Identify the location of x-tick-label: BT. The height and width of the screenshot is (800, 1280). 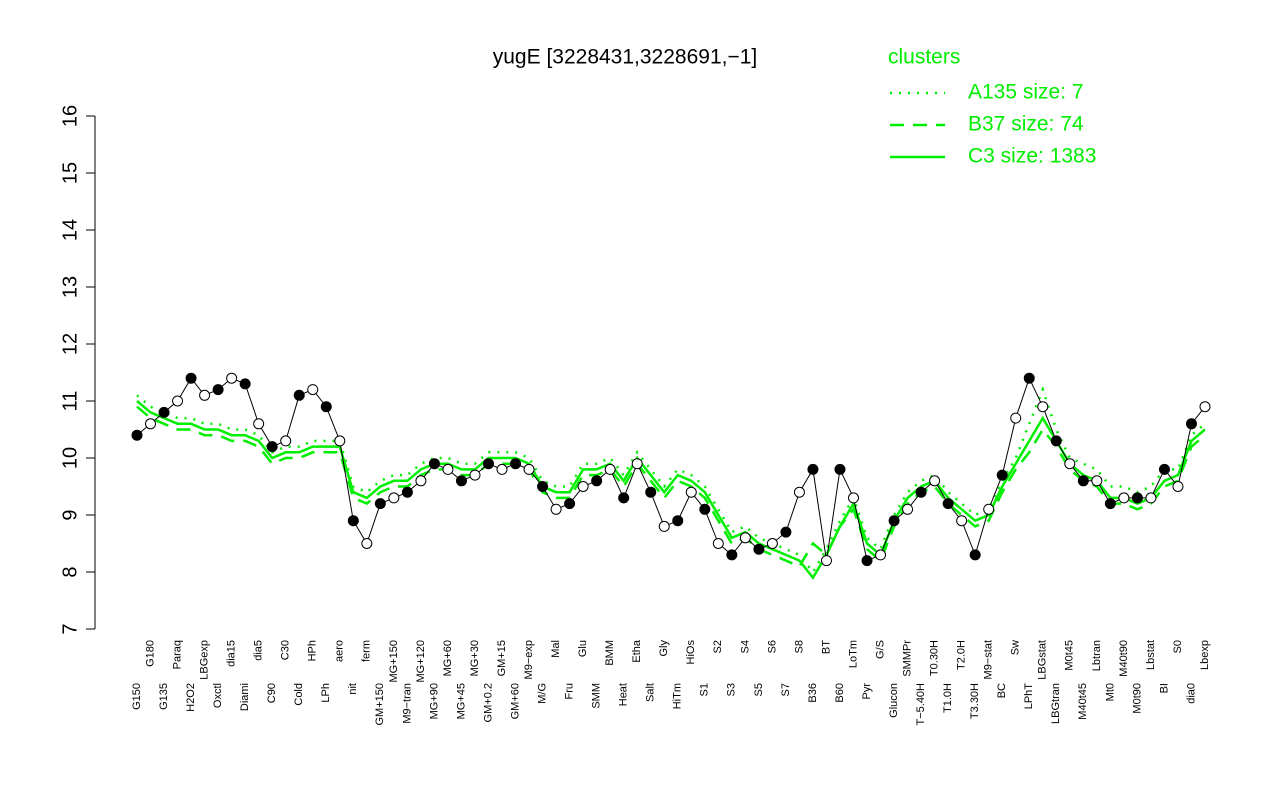
(826, 647).